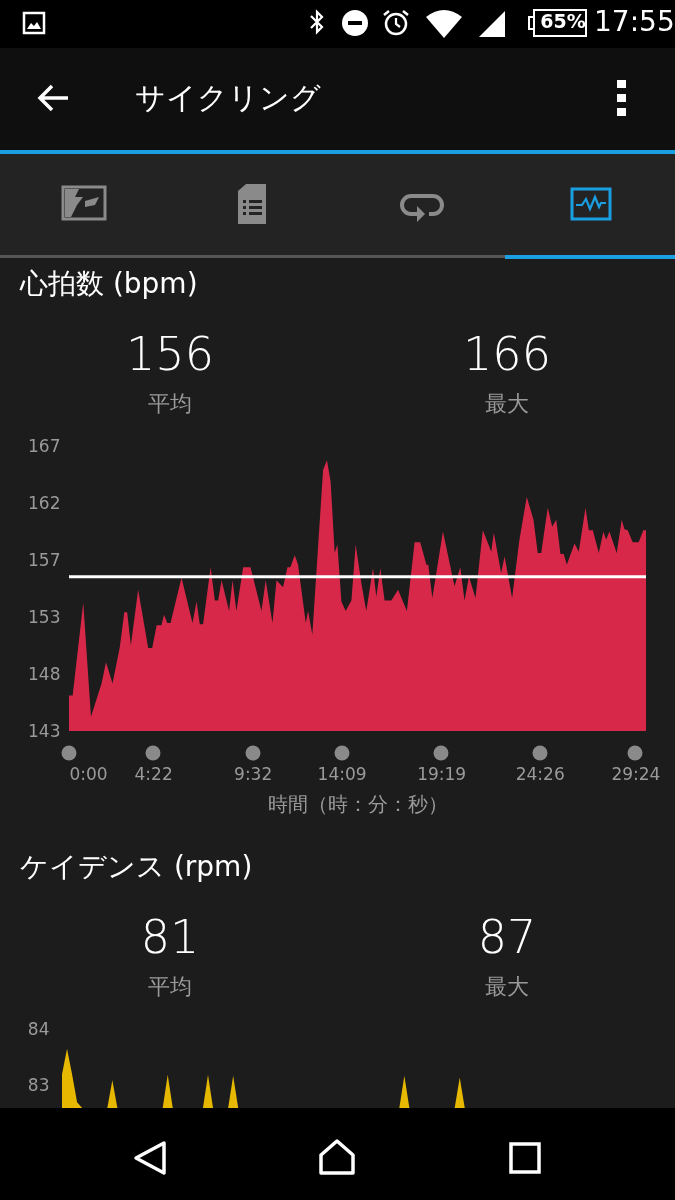  What do you see at coordinates (88, 773) in the screenshot?
I see `x-tick-label: 0:00` at bounding box center [88, 773].